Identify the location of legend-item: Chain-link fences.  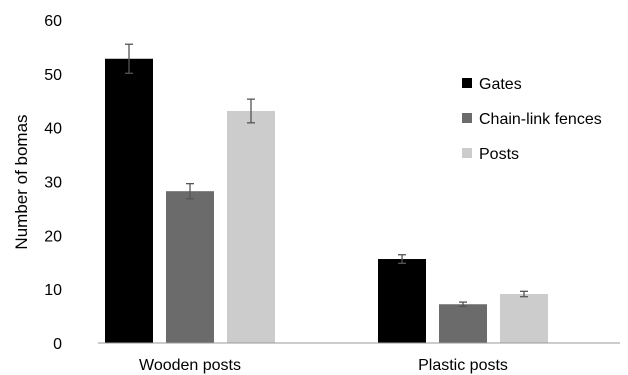
(532, 119).